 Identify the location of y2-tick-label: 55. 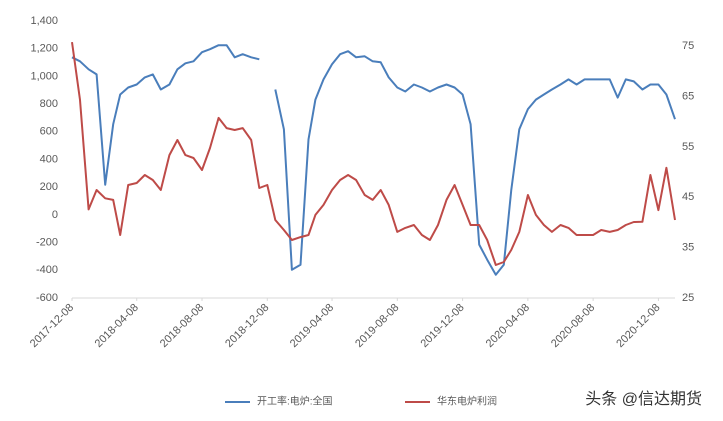
(688, 147).